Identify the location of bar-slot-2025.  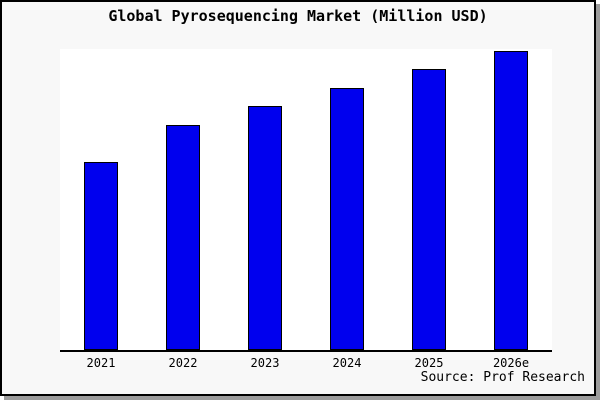
(429, 199).